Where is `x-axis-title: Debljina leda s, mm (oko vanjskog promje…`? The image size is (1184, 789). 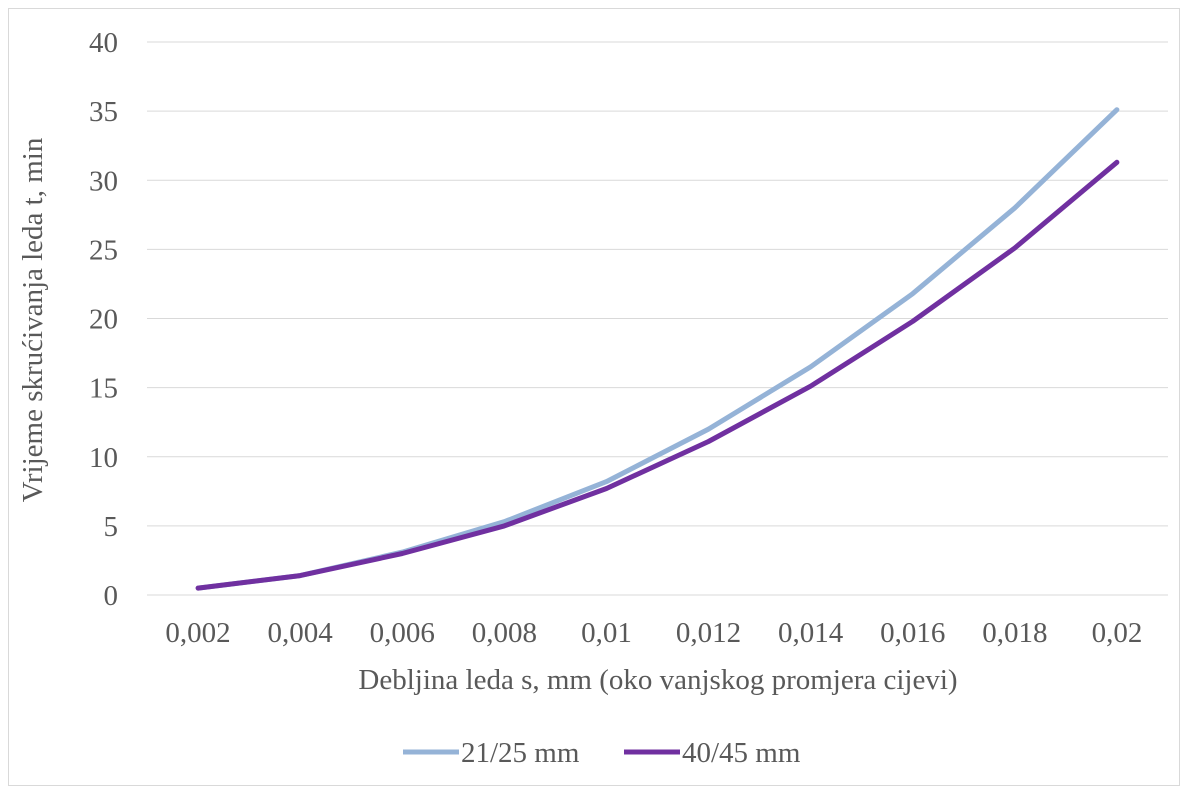 x-axis-title: Debljina leda s, mm (oko vanjskog promje… is located at coordinates (657, 680).